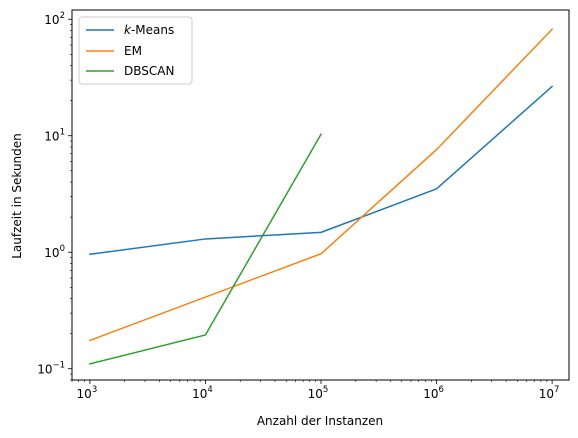 Image resolution: width=578 pixels, height=438 pixels. What do you see at coordinates (128, 30) in the screenshot?
I see `legend-label-kmeans-prefix: k` at bounding box center [128, 30].